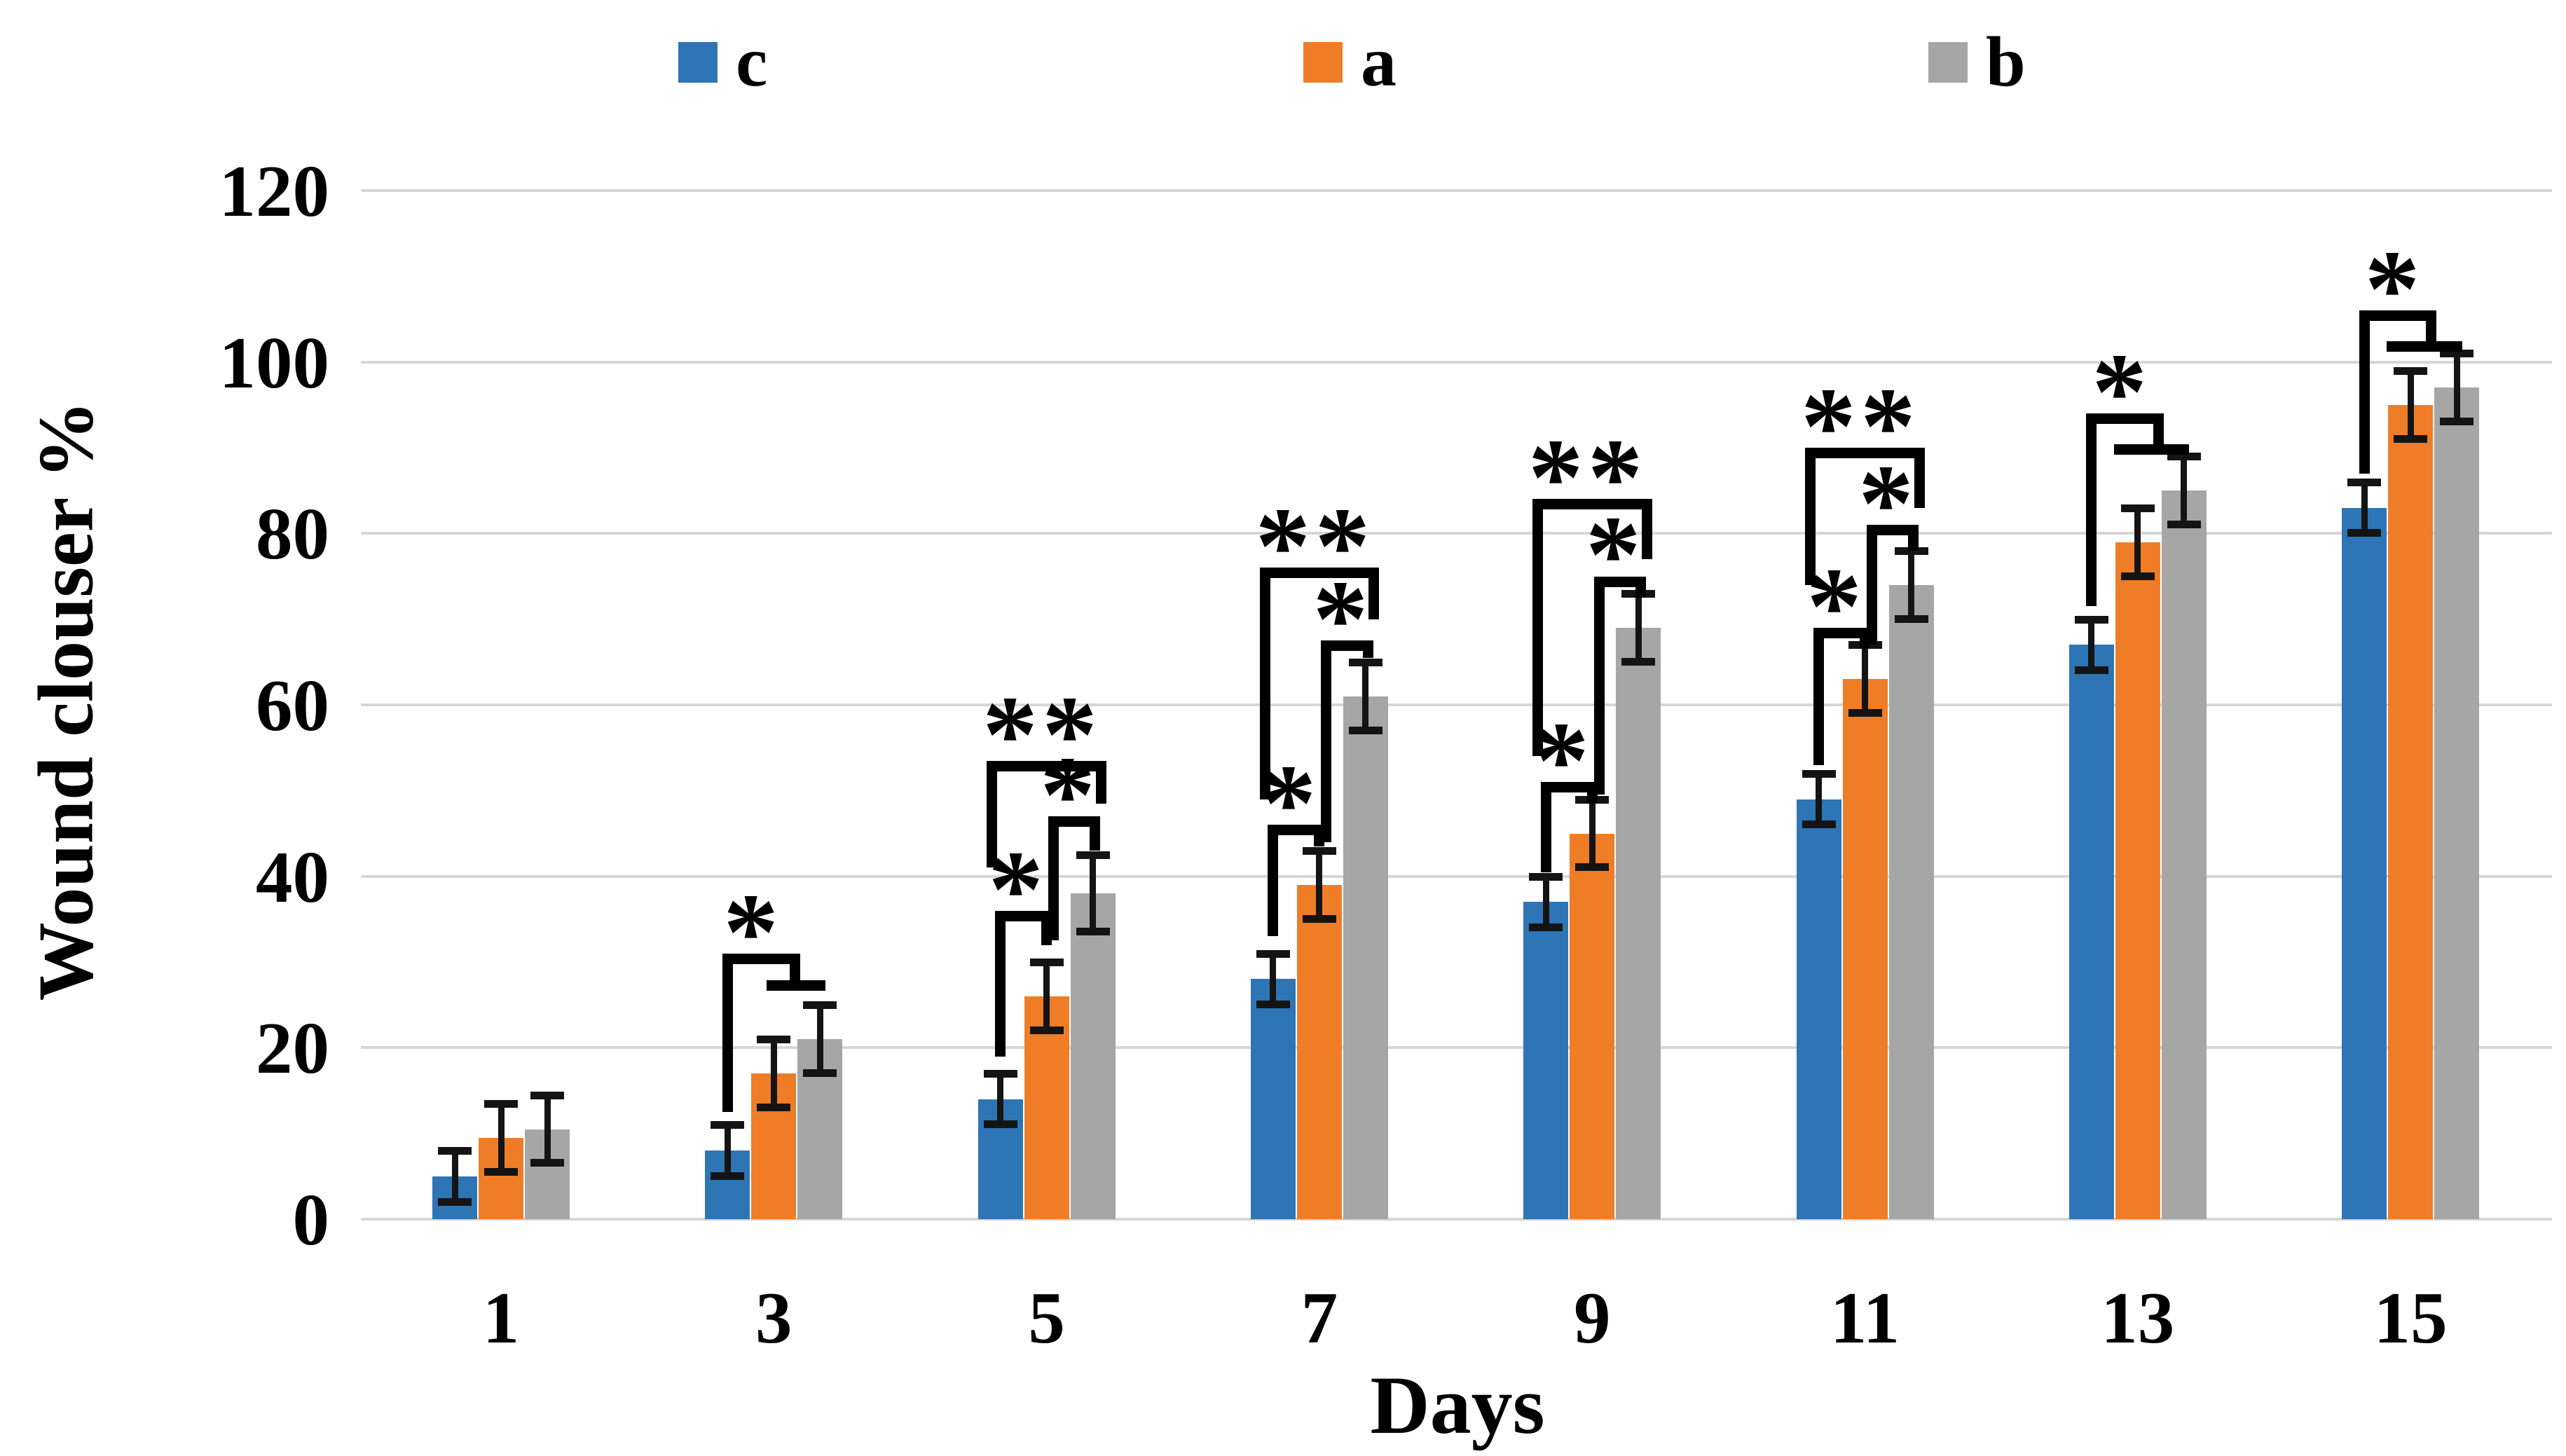  What do you see at coordinates (293, 1048) in the screenshot?
I see `y-tick-label: 20` at bounding box center [293, 1048].